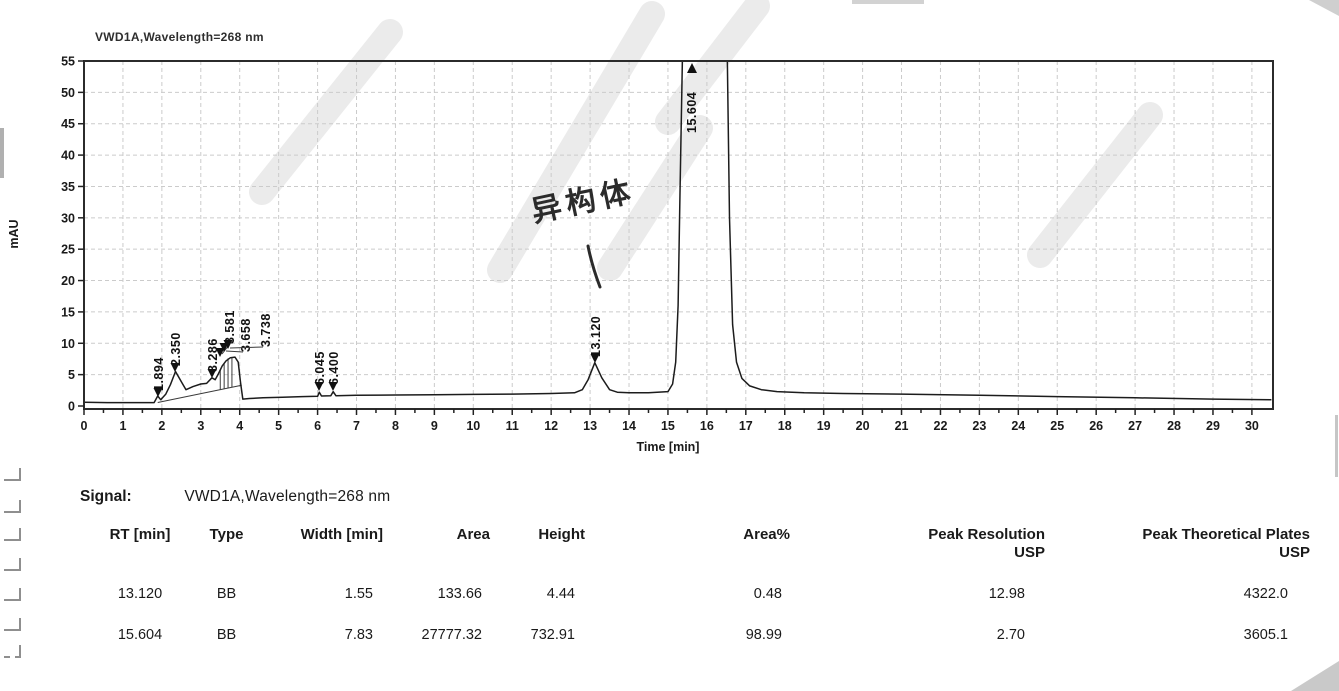  What do you see at coordinates (122, 426) in the screenshot?
I see `svg-text: 1` at bounding box center [122, 426].